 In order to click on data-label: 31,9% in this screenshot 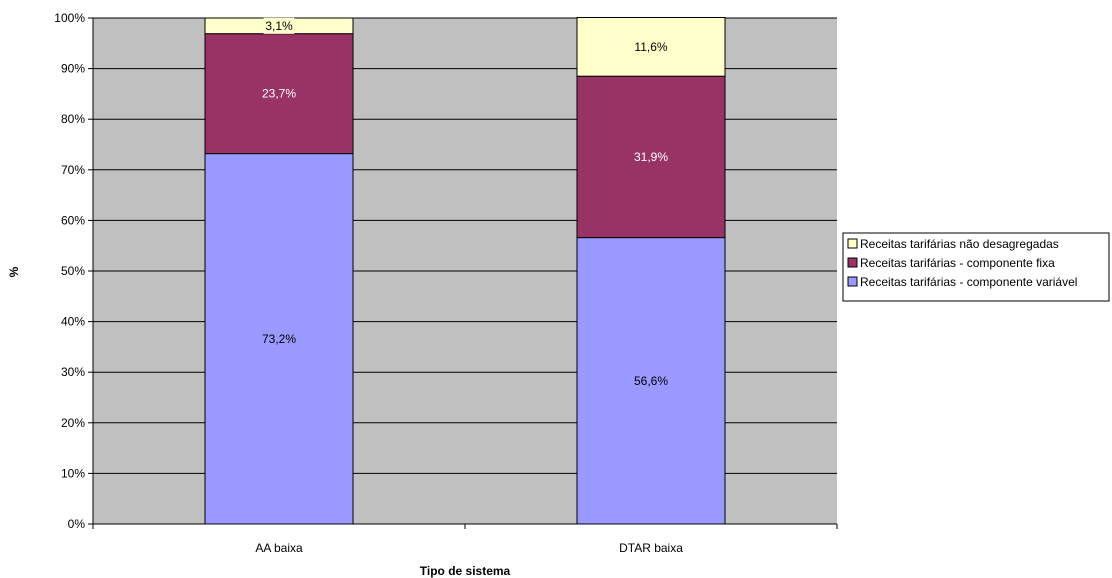, I will do `click(651, 157)`.